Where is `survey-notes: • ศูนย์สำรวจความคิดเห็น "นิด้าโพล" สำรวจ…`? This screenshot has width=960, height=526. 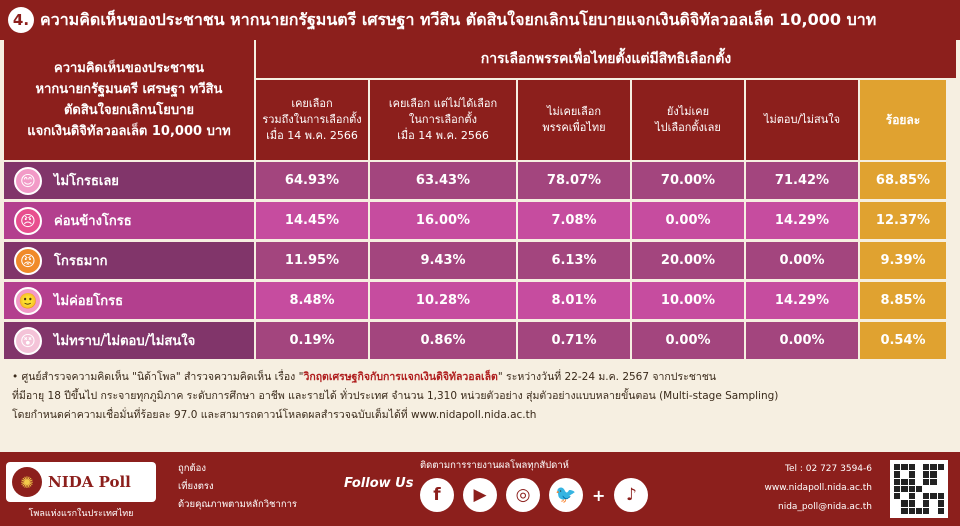
survey-notes: • ศูนย์สำรวจความคิดเห็น "นิด้าโพล" สำรวจ… is located at coordinates (480, 396).